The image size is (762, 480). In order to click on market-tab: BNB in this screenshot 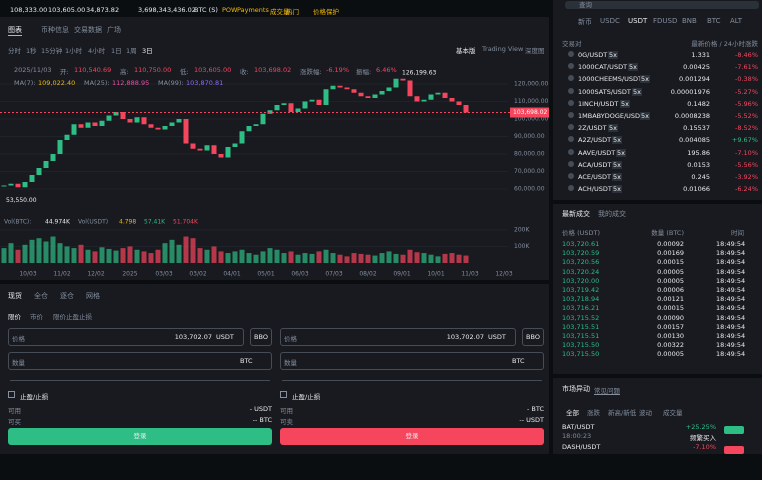, I will do `click(689, 21)`.